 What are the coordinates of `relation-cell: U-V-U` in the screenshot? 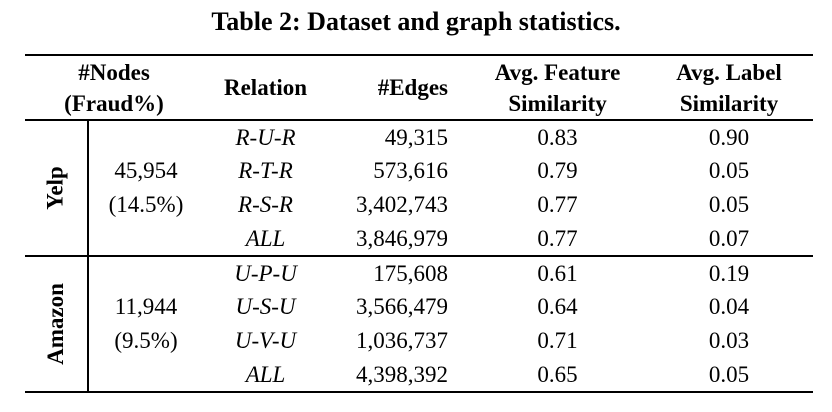 It's located at (265, 340).